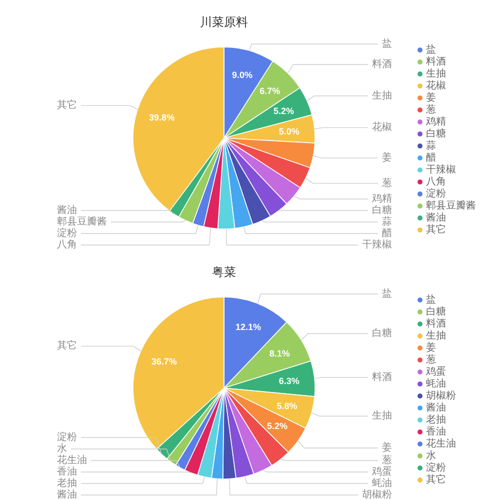 This screenshot has width=499, height=500. Describe the element at coordinates (289, 381) in the screenshot. I see `data-label: 6.3%` at that location.